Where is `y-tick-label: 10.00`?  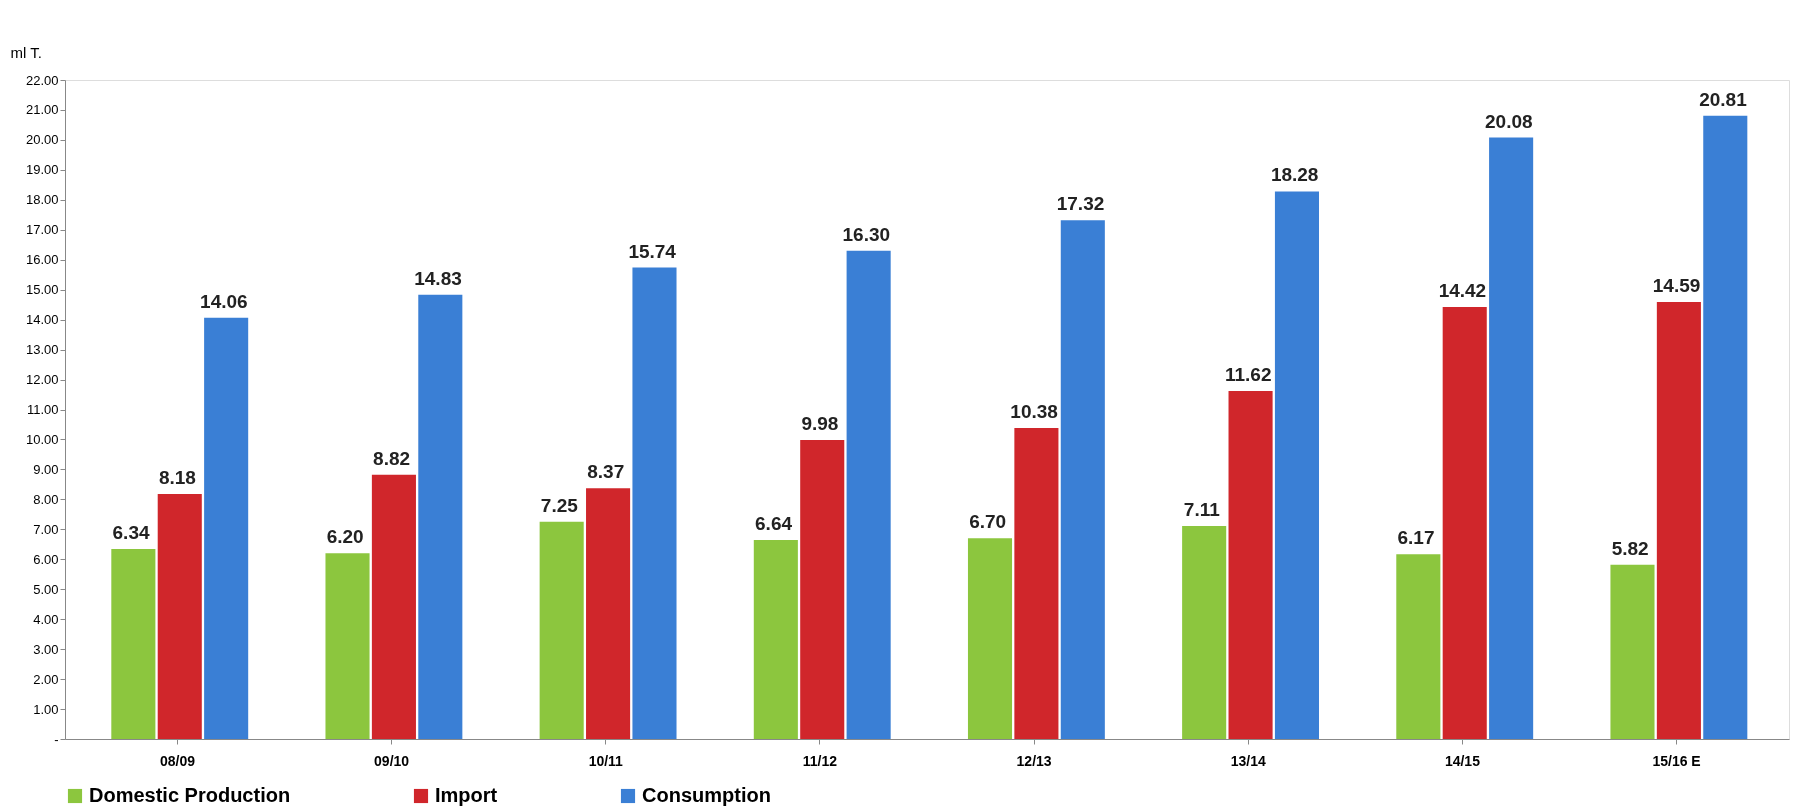 y-tick-label: 10.00 is located at coordinates (42, 439).